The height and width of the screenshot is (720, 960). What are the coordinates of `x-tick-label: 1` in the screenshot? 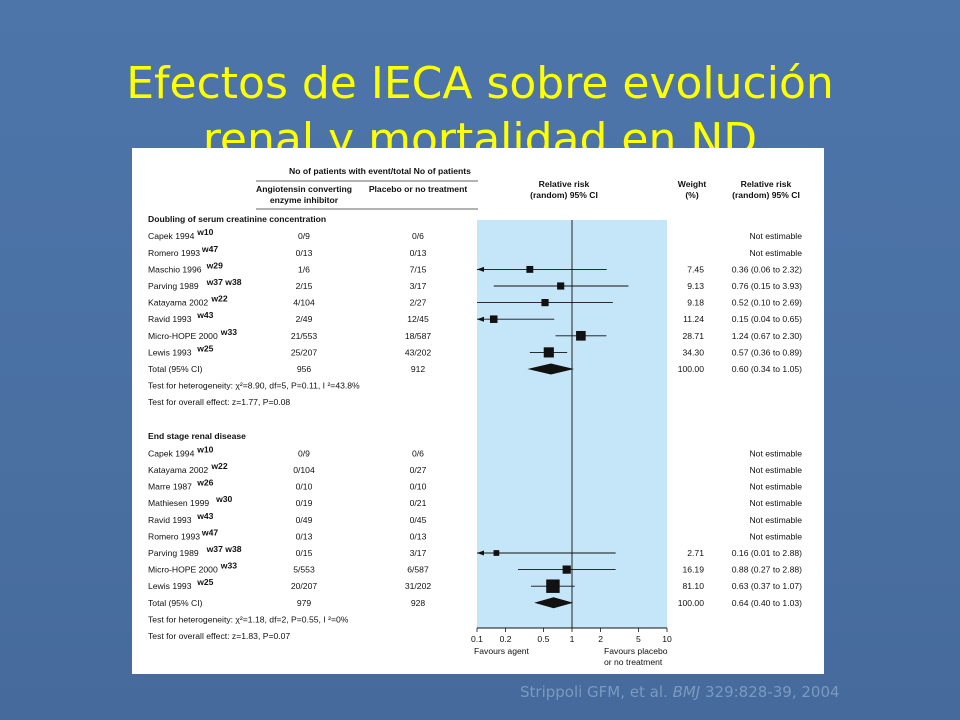 It's located at (572, 639).